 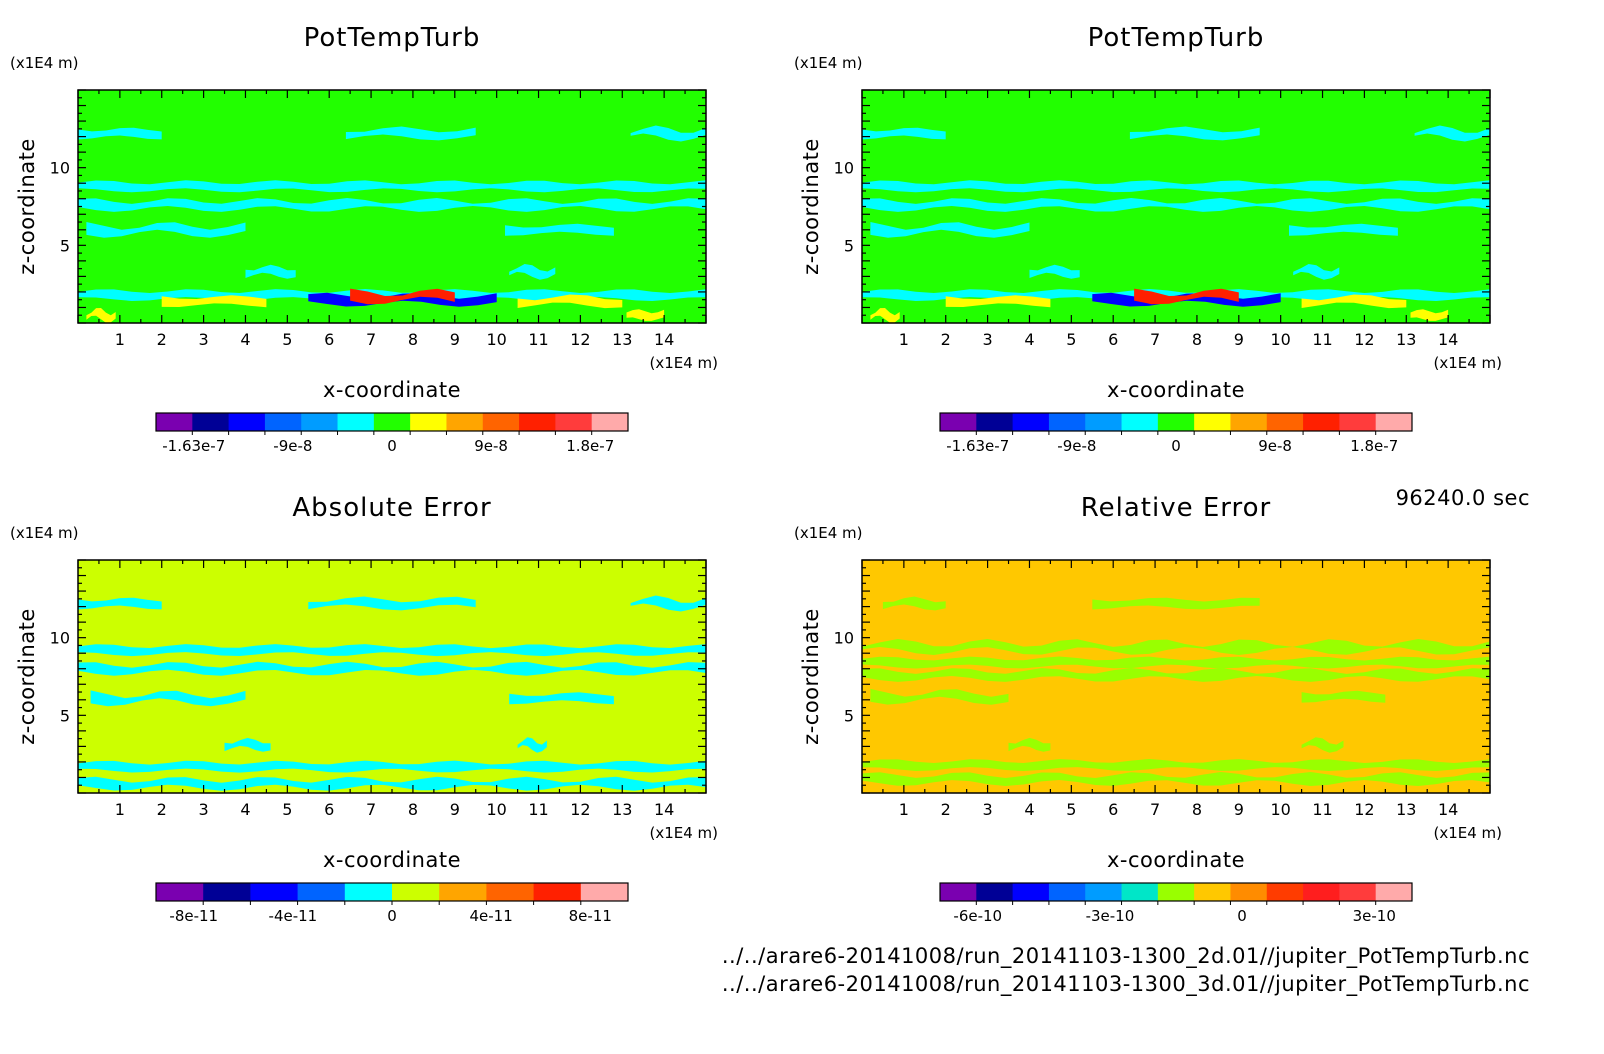 I want to click on y-unit-label: (x1E4 m), so click(x=44, y=63).